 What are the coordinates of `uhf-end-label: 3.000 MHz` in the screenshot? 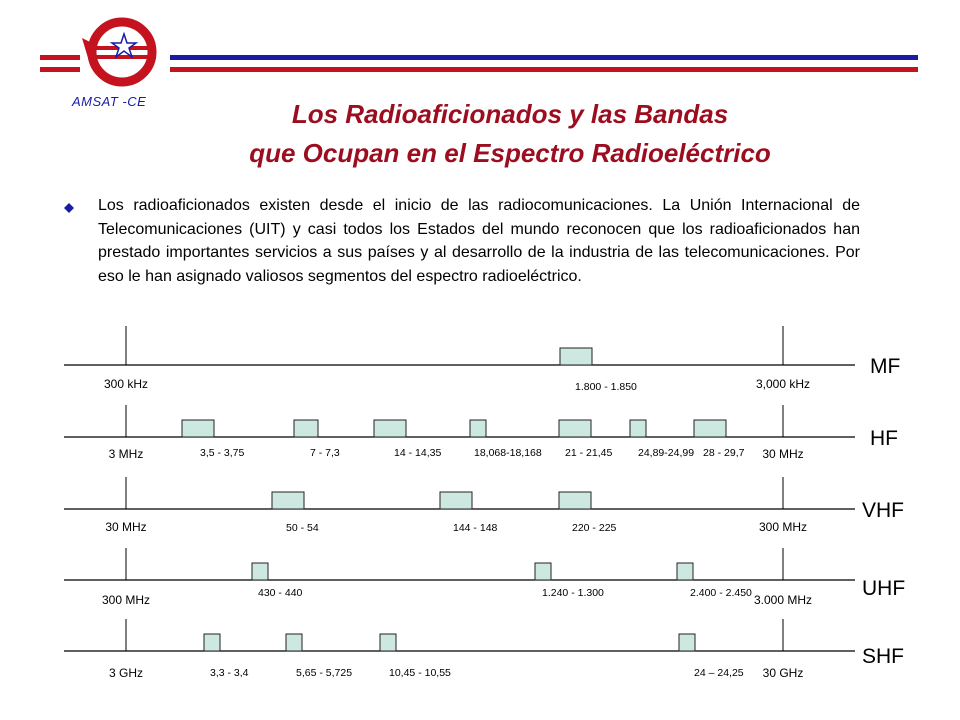 It's located at (783, 600).